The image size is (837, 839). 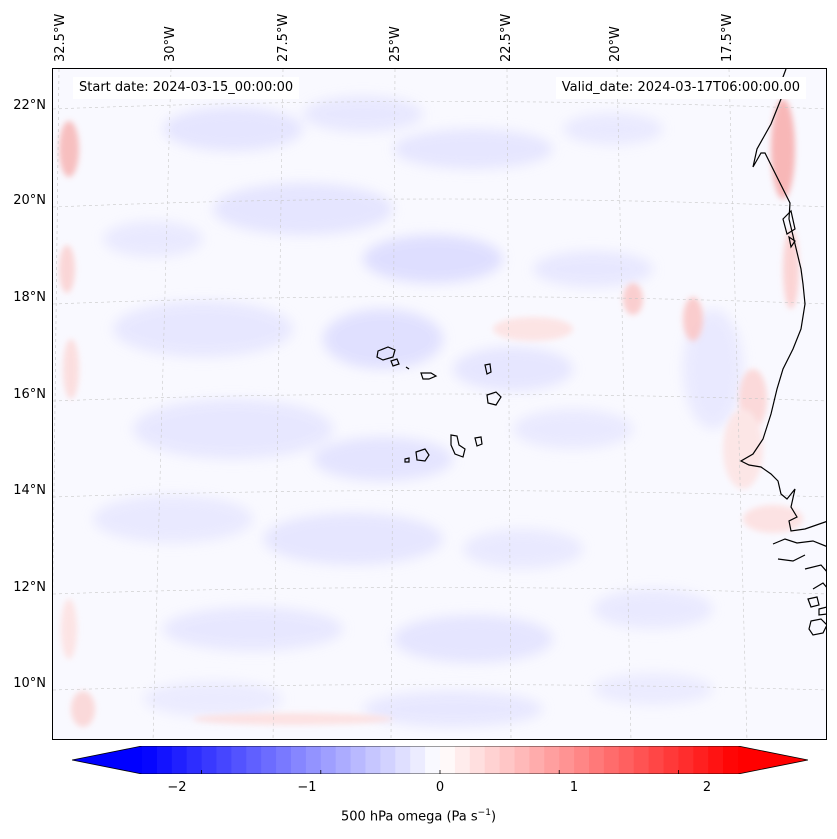 I want to click on brava-island, so click(x=407, y=460).